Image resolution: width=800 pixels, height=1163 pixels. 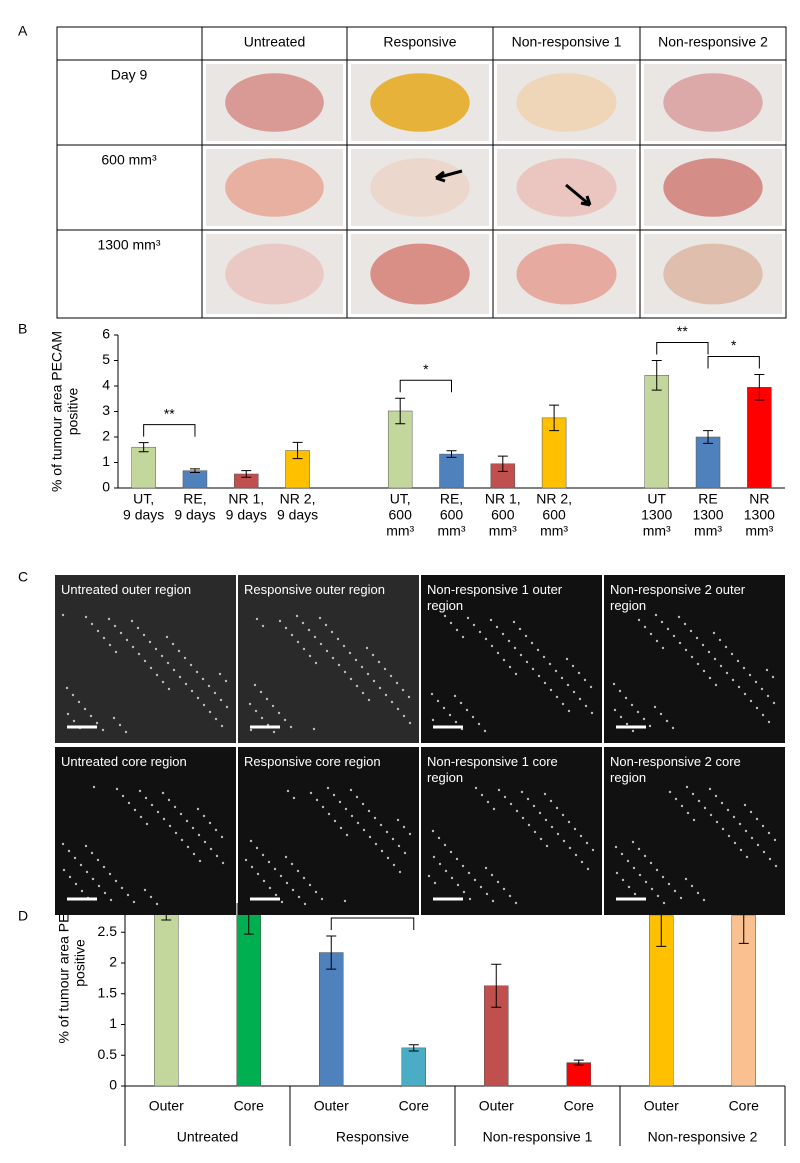 I want to click on group-label: Non-responsive 1, so click(x=538, y=1137).